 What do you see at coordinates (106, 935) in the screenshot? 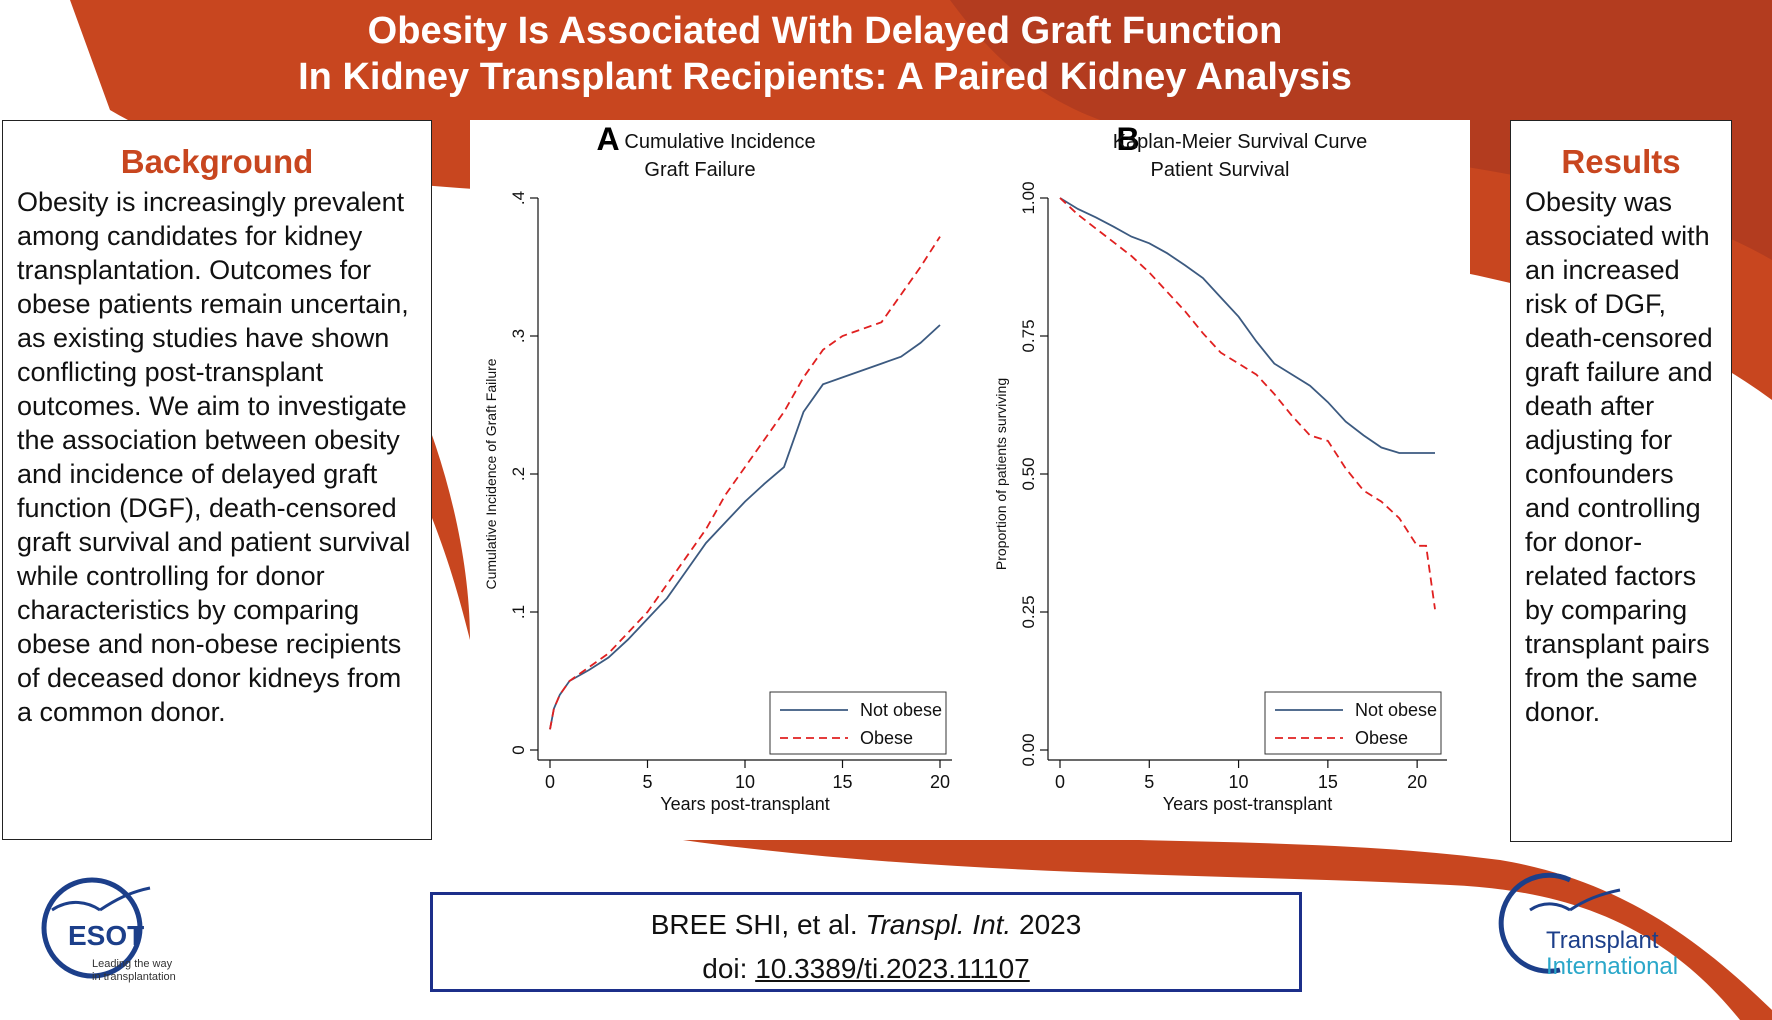
I see `esot-name: ESOT` at bounding box center [106, 935].